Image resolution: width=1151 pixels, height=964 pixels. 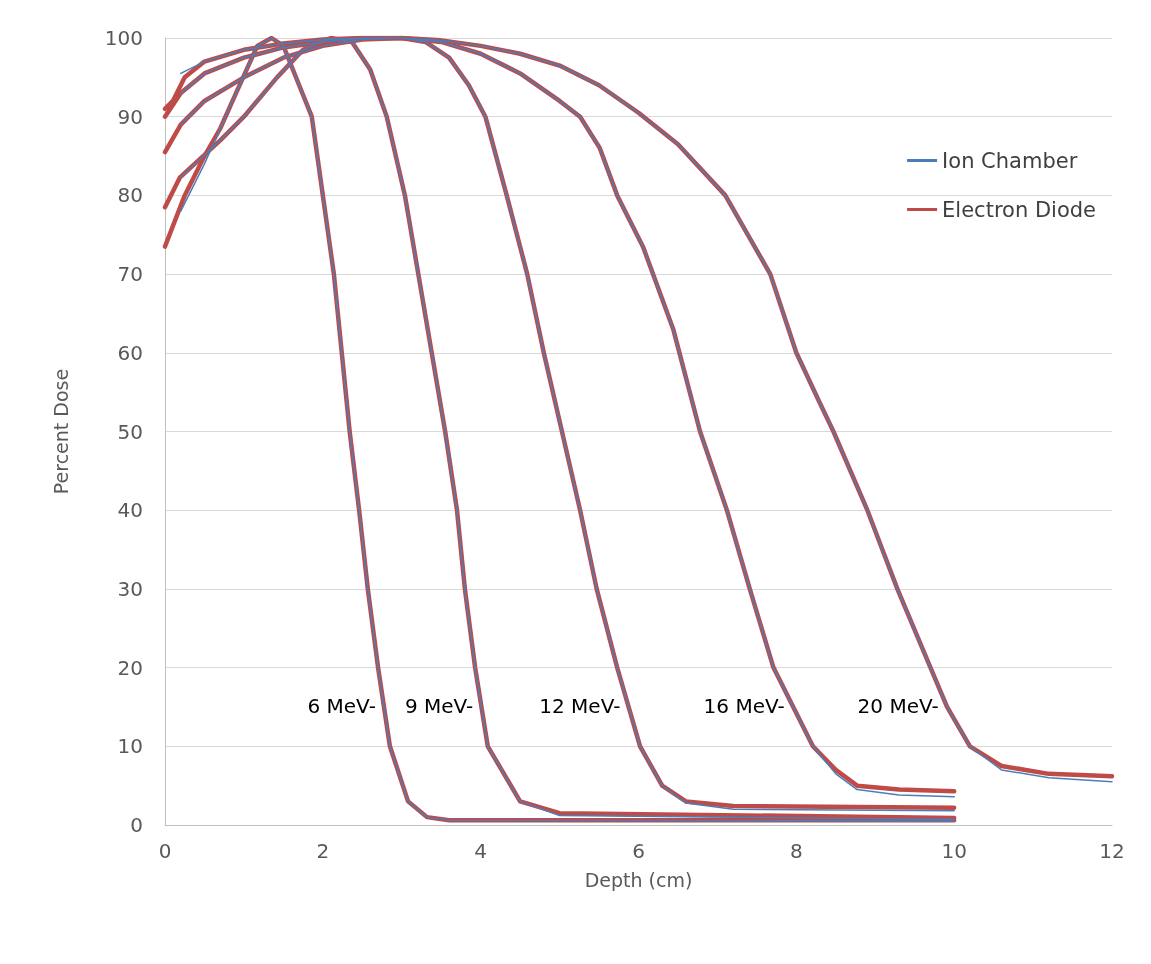 What do you see at coordinates (796, 851) in the screenshot?
I see `x-tick-label: 8` at bounding box center [796, 851].